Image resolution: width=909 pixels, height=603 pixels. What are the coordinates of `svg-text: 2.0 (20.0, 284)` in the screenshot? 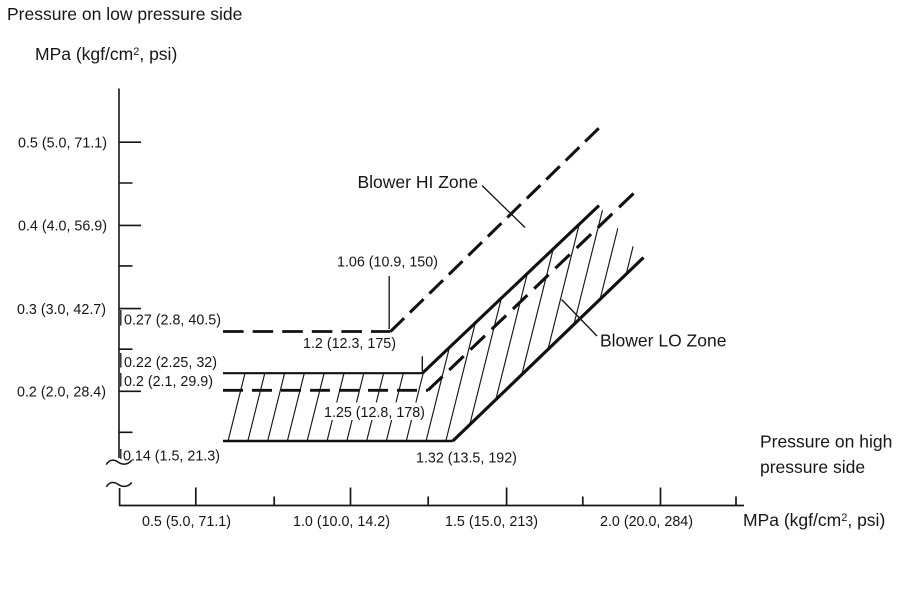 It's located at (646, 522).